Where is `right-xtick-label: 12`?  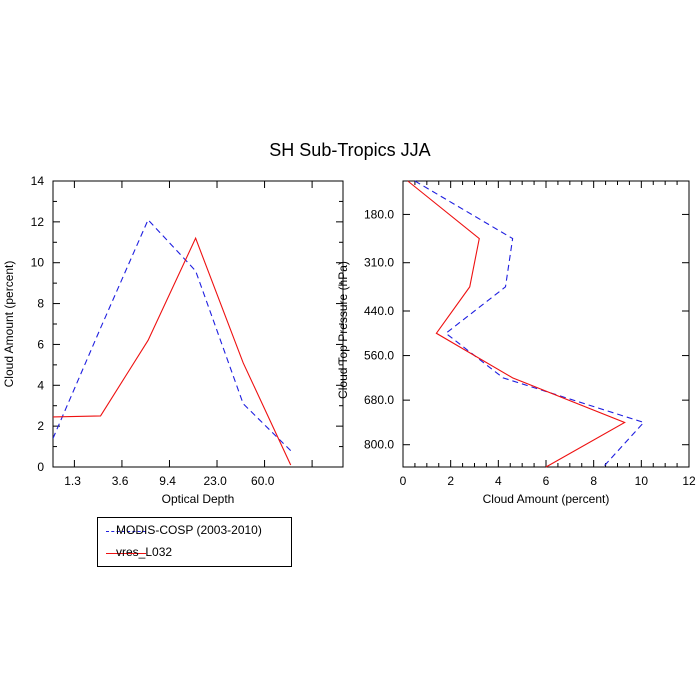 right-xtick-label: 12 is located at coordinates (689, 481).